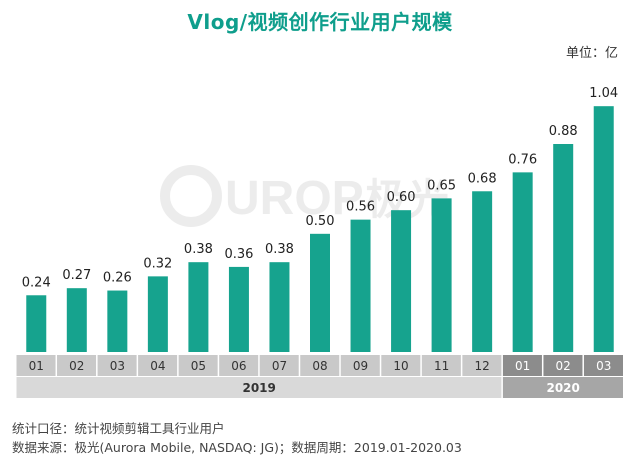 This screenshot has height=476, width=640. I want to click on month-tick-label: 09, so click(360, 366).